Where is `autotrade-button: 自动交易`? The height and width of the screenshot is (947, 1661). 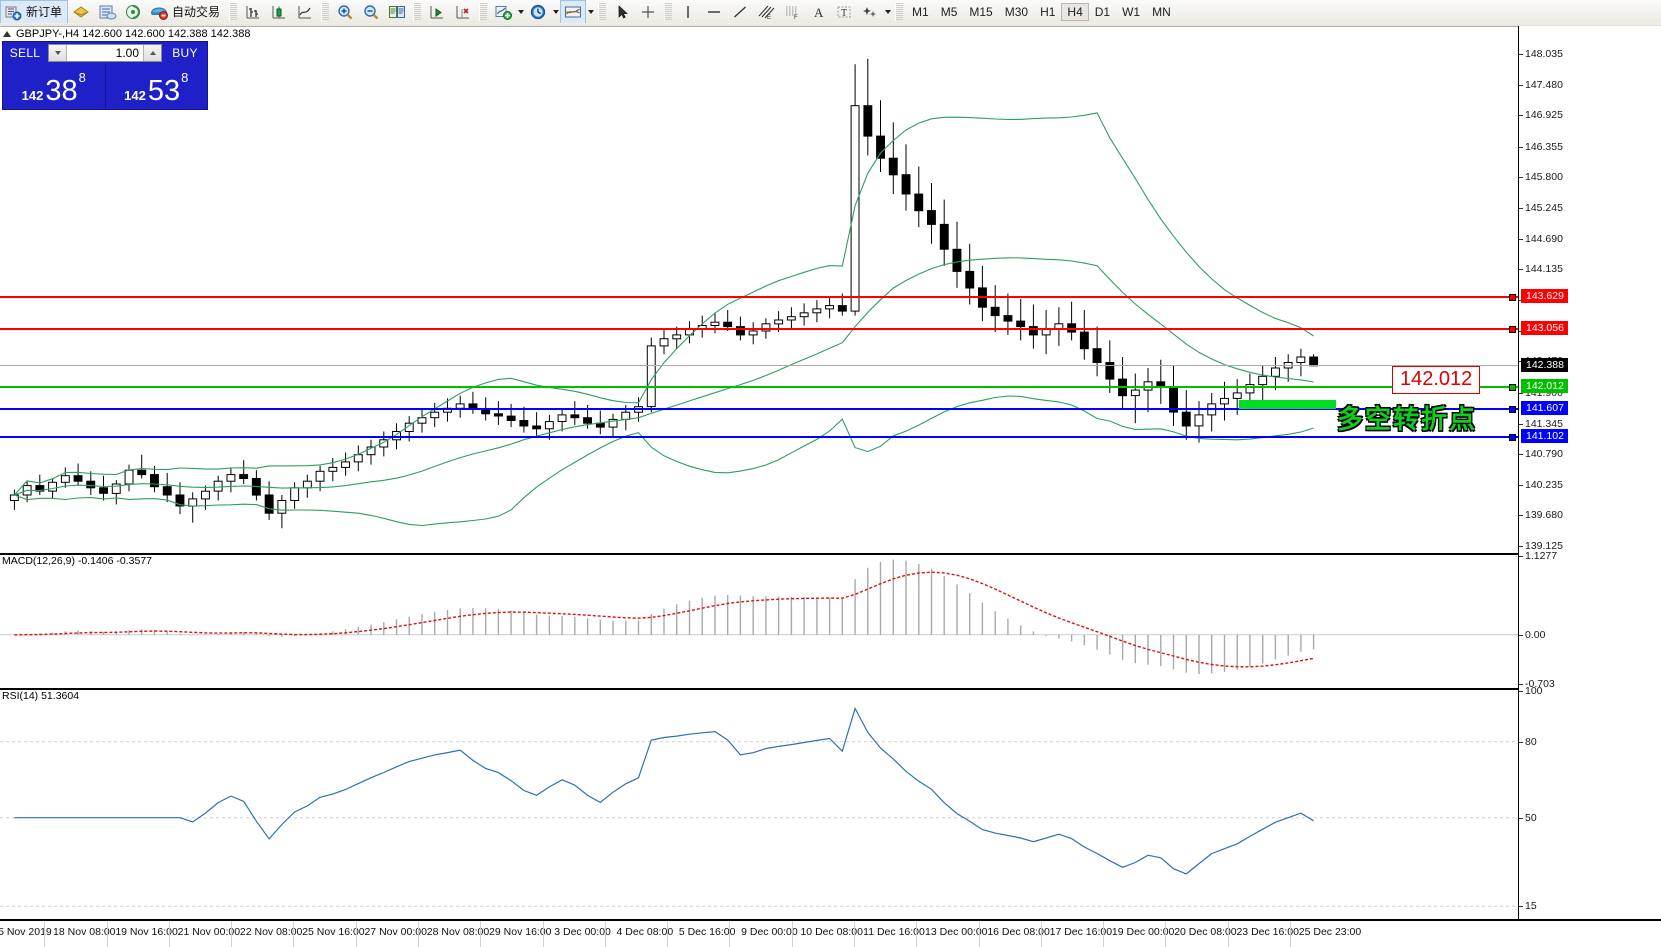
autotrade-button: 自动交易 is located at coordinates (186, 12).